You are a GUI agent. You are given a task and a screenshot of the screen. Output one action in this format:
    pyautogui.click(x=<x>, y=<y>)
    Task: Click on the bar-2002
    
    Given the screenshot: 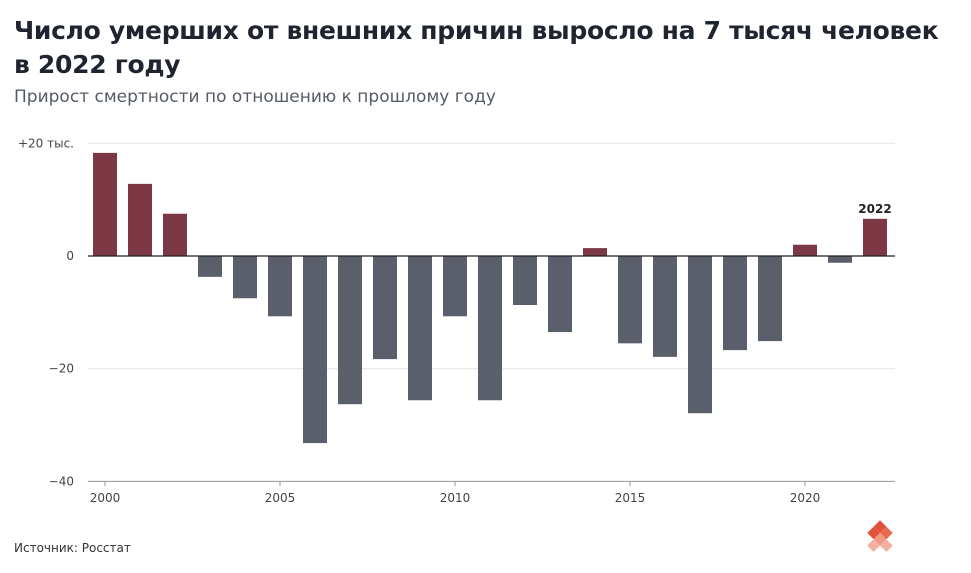 What is the action you would take?
    pyautogui.click(x=175, y=234)
    